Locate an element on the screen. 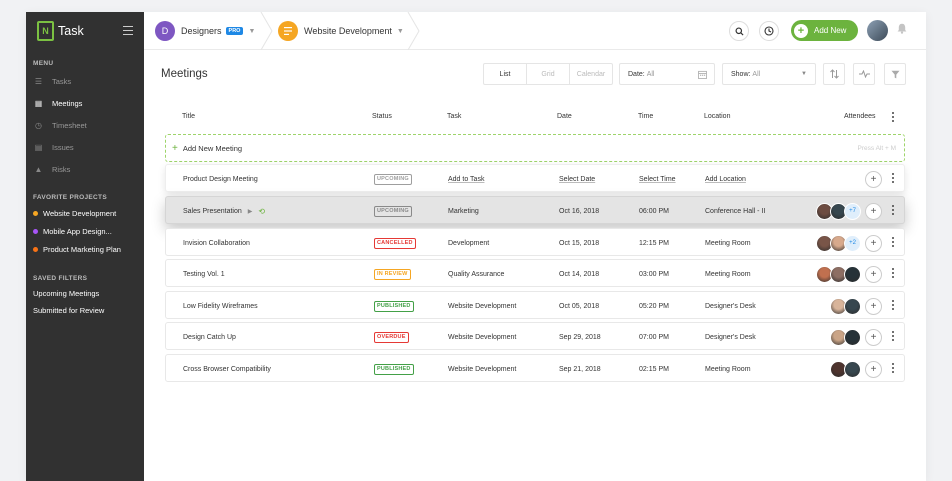 Image resolution: width=952 pixels, height=481 pixels. sidebar-item-risks: ▲ Risks is located at coordinates (85, 169).